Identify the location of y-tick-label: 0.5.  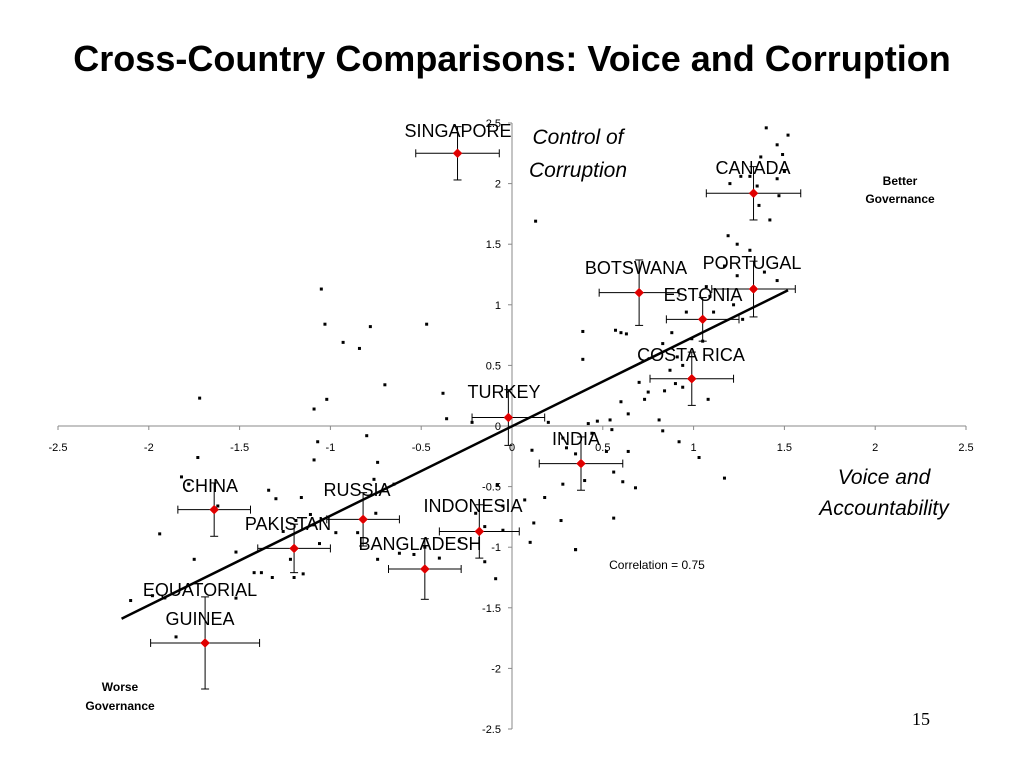
(493, 366).